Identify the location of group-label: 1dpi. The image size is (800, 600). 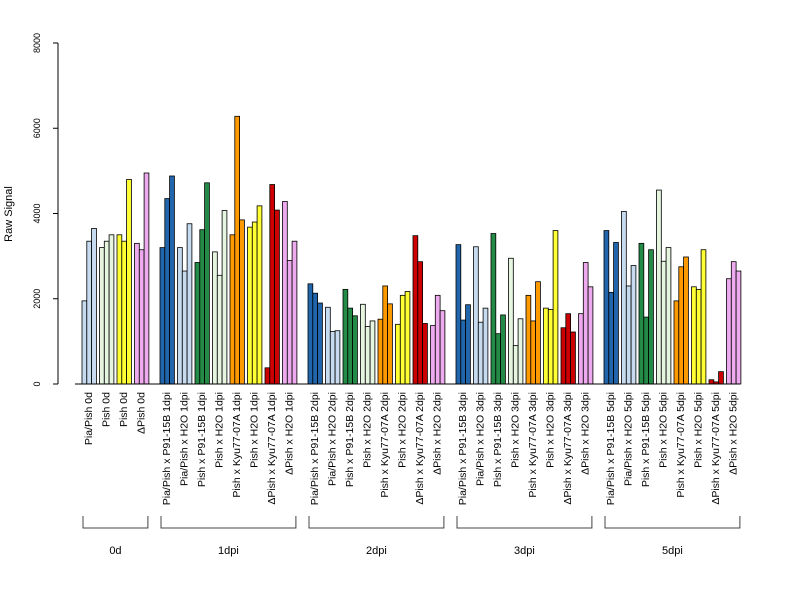
(228, 551).